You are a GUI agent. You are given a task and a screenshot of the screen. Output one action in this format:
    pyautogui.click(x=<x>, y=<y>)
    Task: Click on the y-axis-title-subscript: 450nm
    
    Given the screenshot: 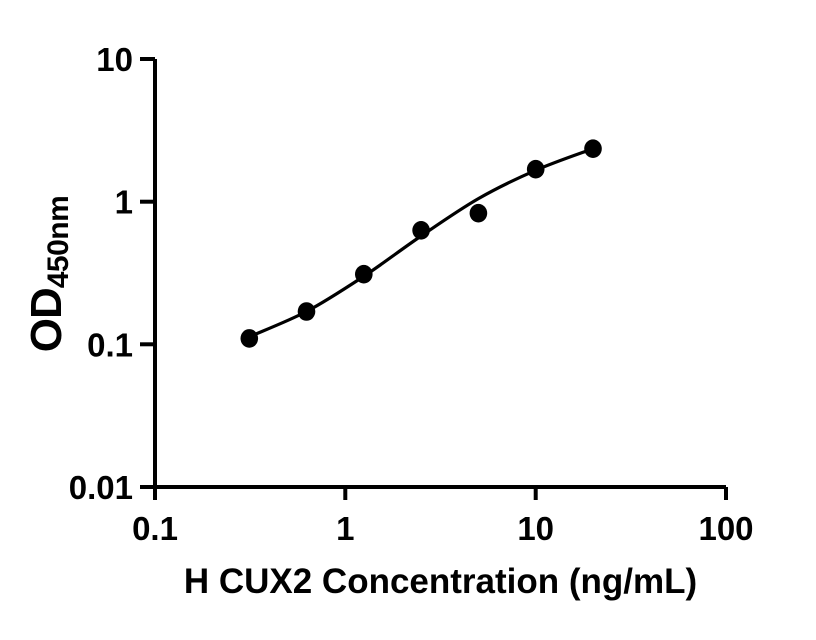 What is the action you would take?
    pyautogui.click(x=58, y=242)
    